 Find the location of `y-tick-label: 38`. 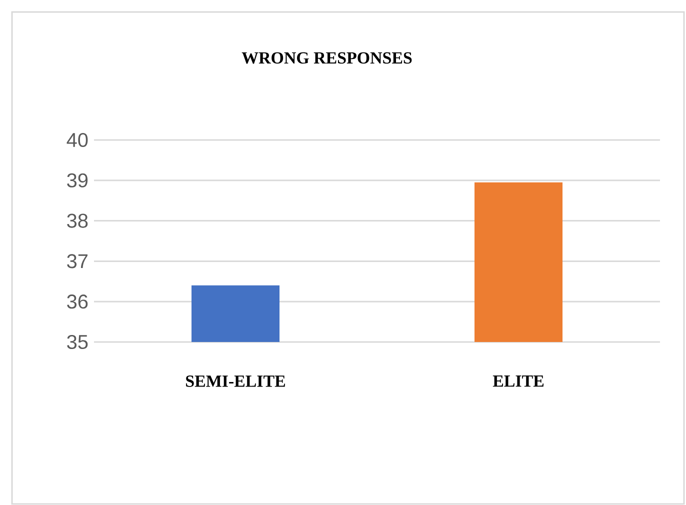

y-tick-label: 38 is located at coordinates (77, 221).